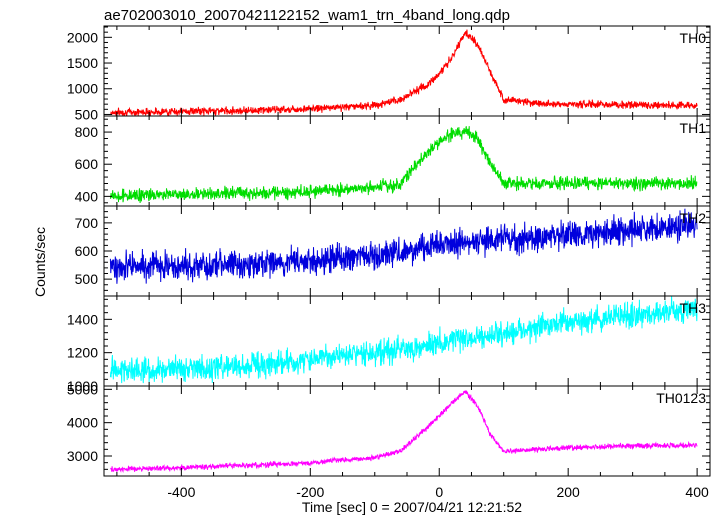 This screenshot has height=516, width=724. What do you see at coordinates (403, 165) in the screenshot?
I see `series-line-th1` at bounding box center [403, 165].